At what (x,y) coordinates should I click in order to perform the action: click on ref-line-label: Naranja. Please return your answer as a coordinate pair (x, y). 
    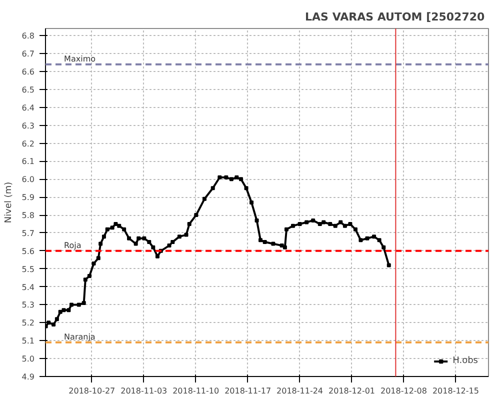
    Looking at the image, I should click on (80, 337).